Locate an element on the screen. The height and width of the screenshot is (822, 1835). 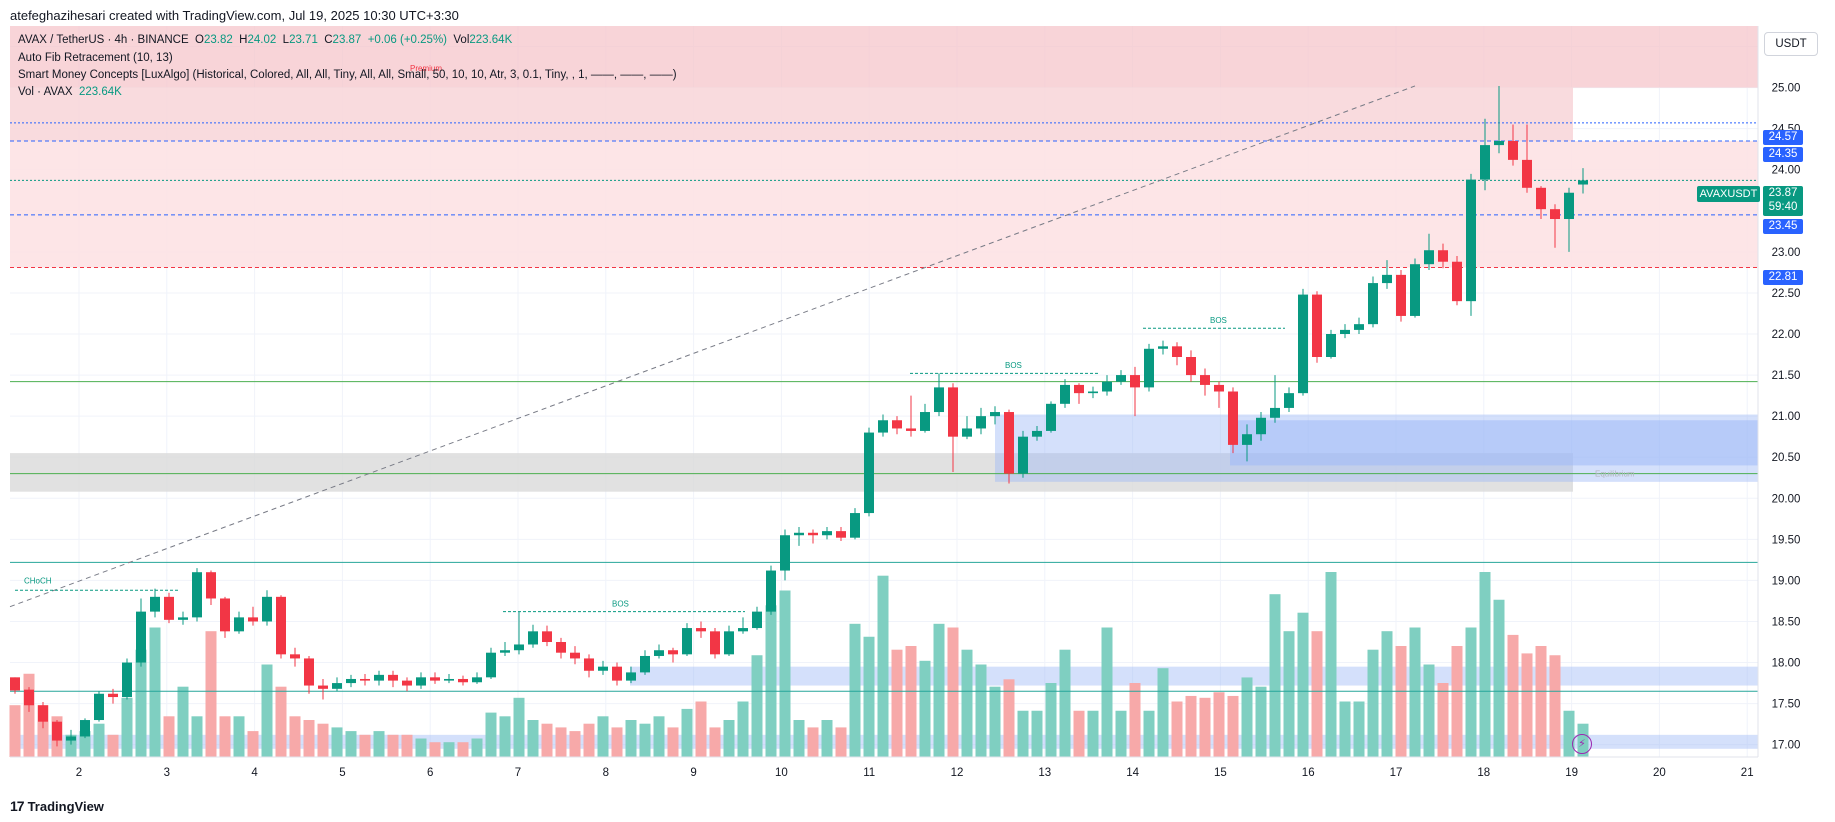
legend-vol-indicator-value: 223.64K is located at coordinates (100, 92).